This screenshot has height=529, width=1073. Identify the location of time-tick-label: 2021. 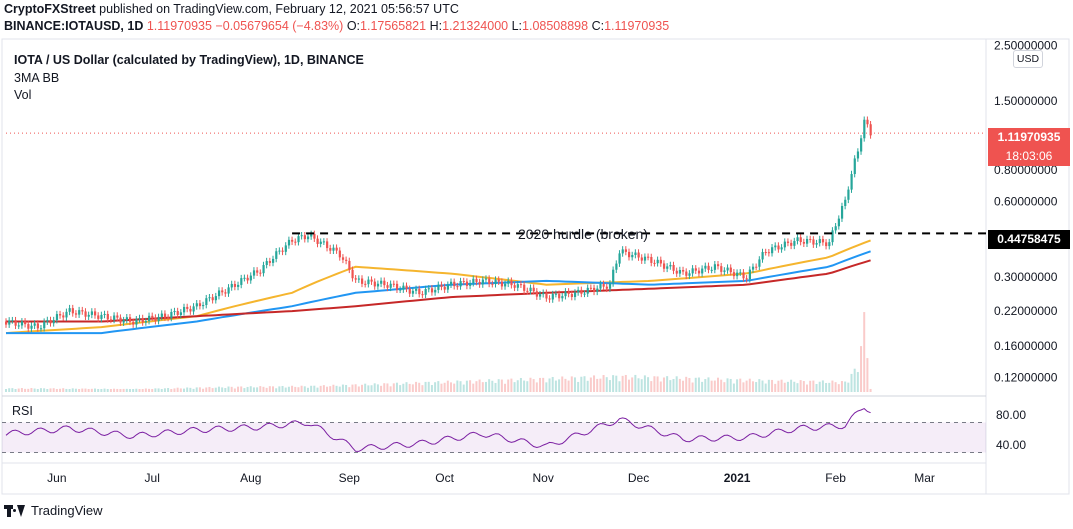
(737, 478).